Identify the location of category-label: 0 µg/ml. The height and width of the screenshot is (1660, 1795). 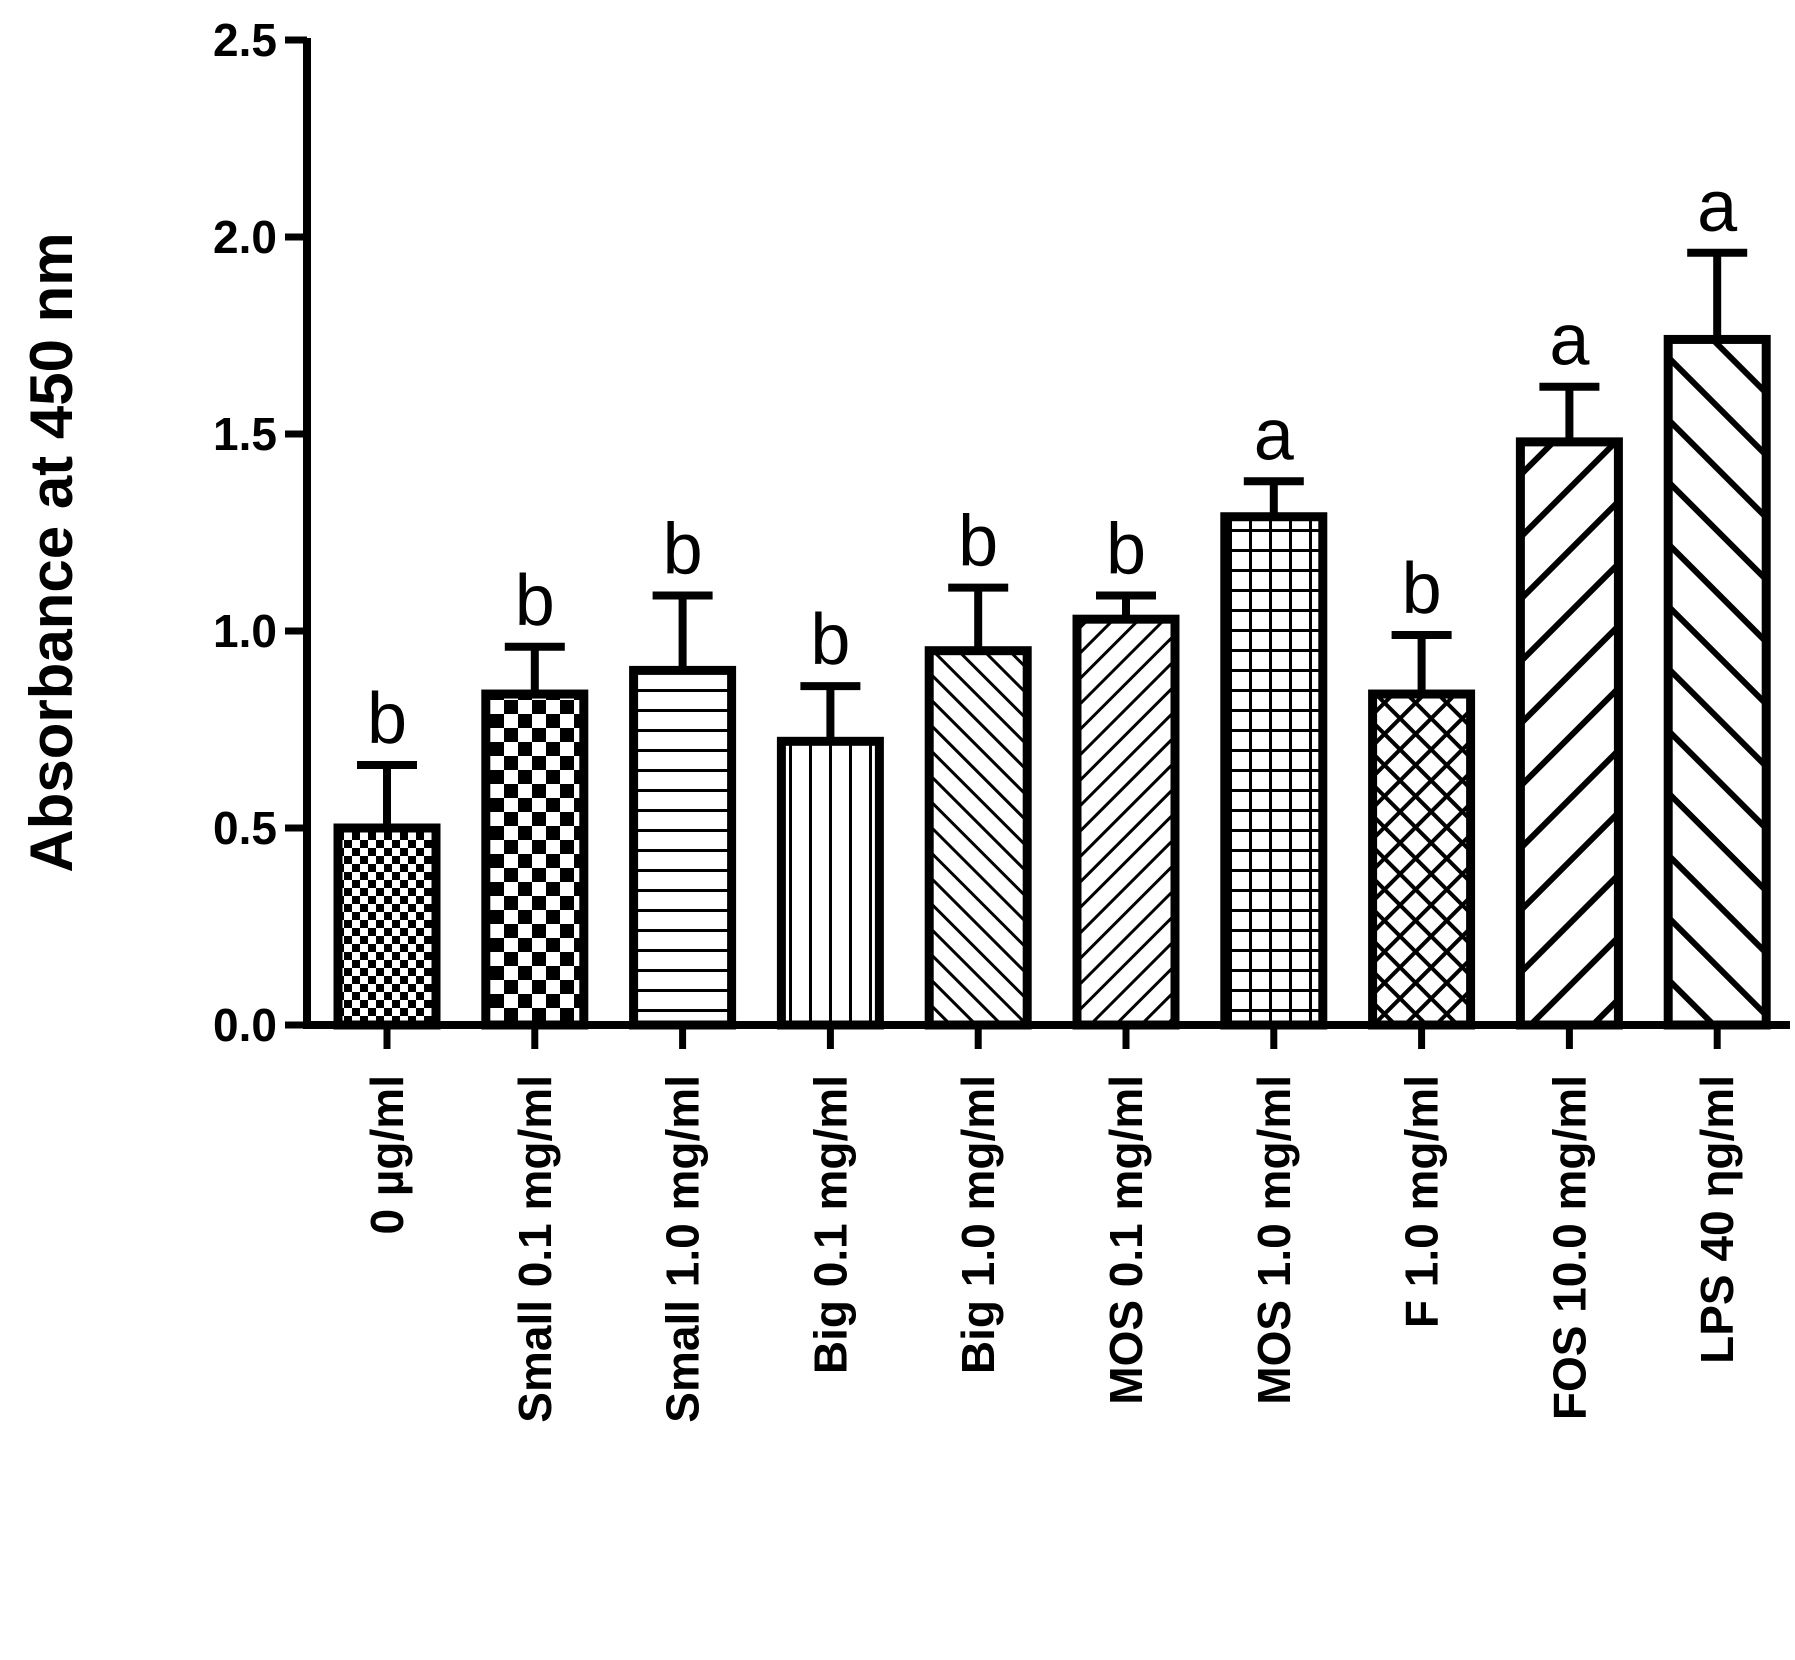
(387, 1154).